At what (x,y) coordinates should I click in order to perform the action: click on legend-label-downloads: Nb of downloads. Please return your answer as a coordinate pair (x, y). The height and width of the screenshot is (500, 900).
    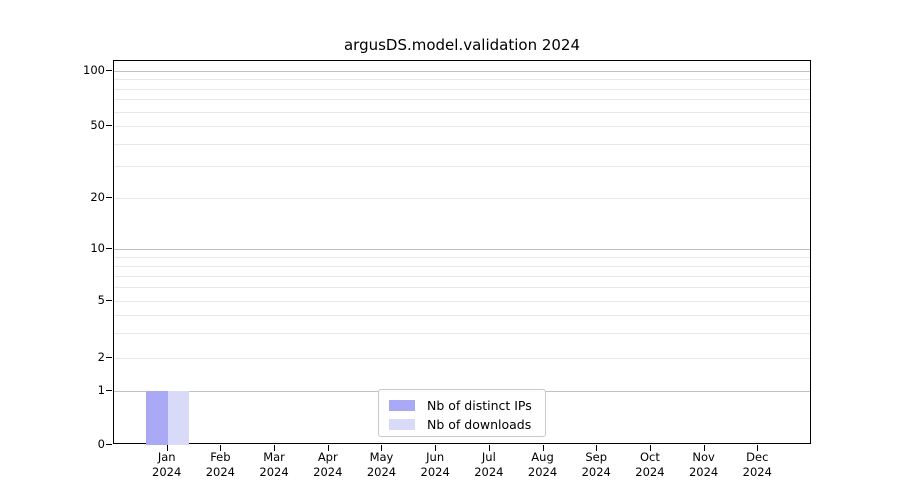
    Looking at the image, I should click on (479, 424).